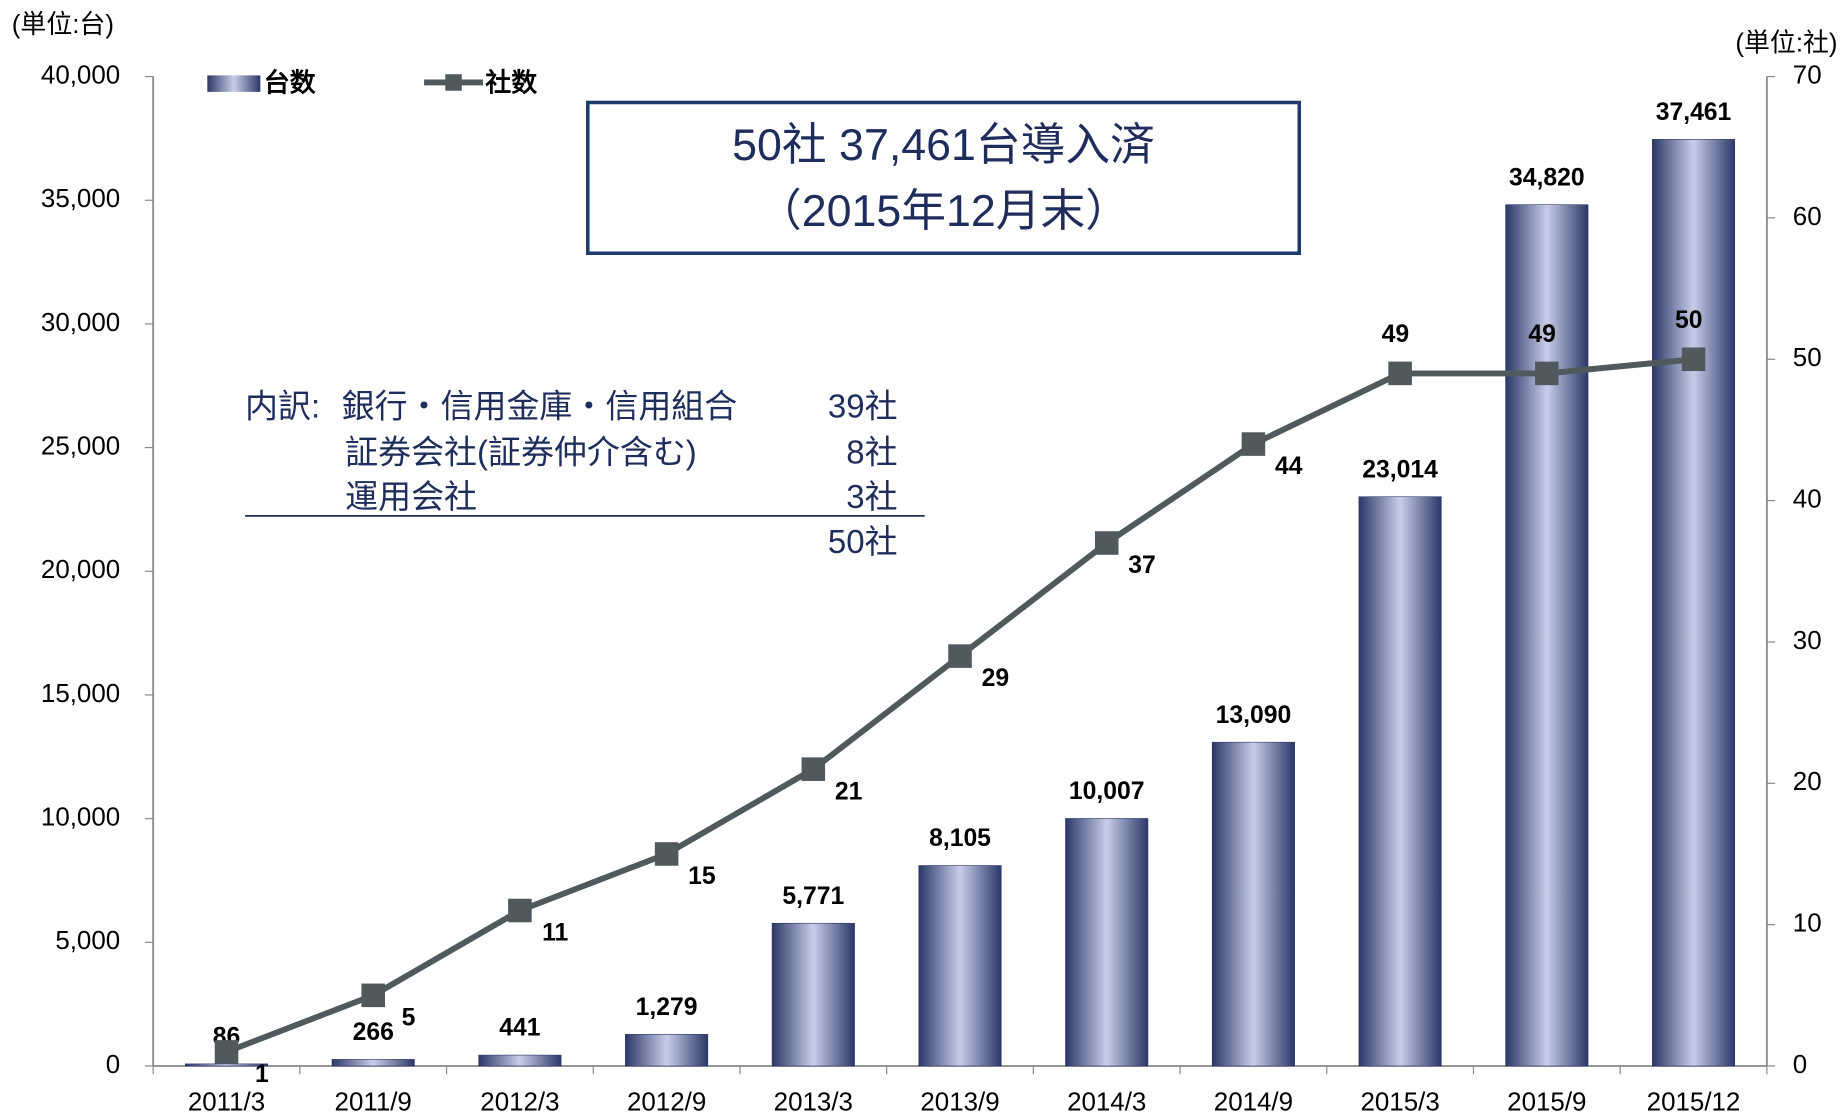 The image size is (1847, 1119). What do you see at coordinates (373, 1032) in the screenshot?
I see `bar-value-label: 266` at bounding box center [373, 1032].